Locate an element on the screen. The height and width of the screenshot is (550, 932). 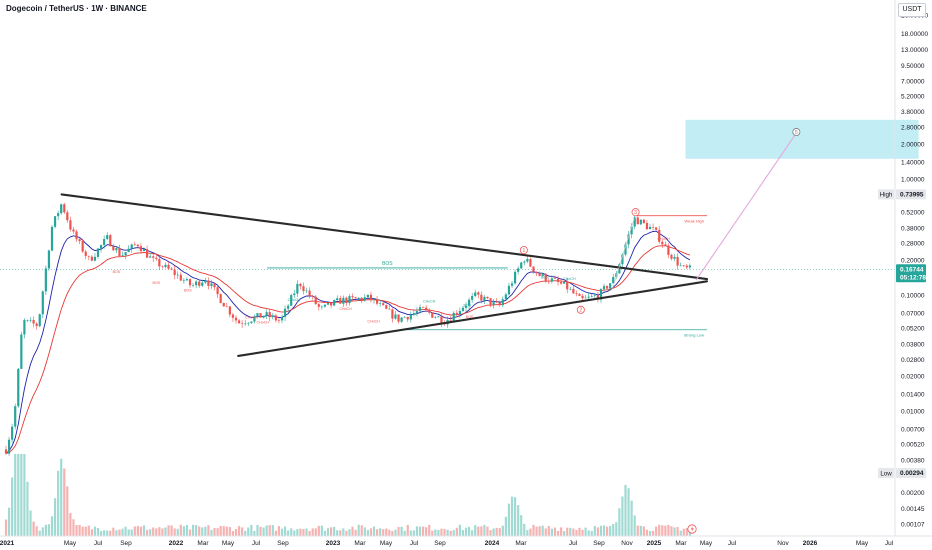
time-tick-label: May is located at coordinates (862, 543).